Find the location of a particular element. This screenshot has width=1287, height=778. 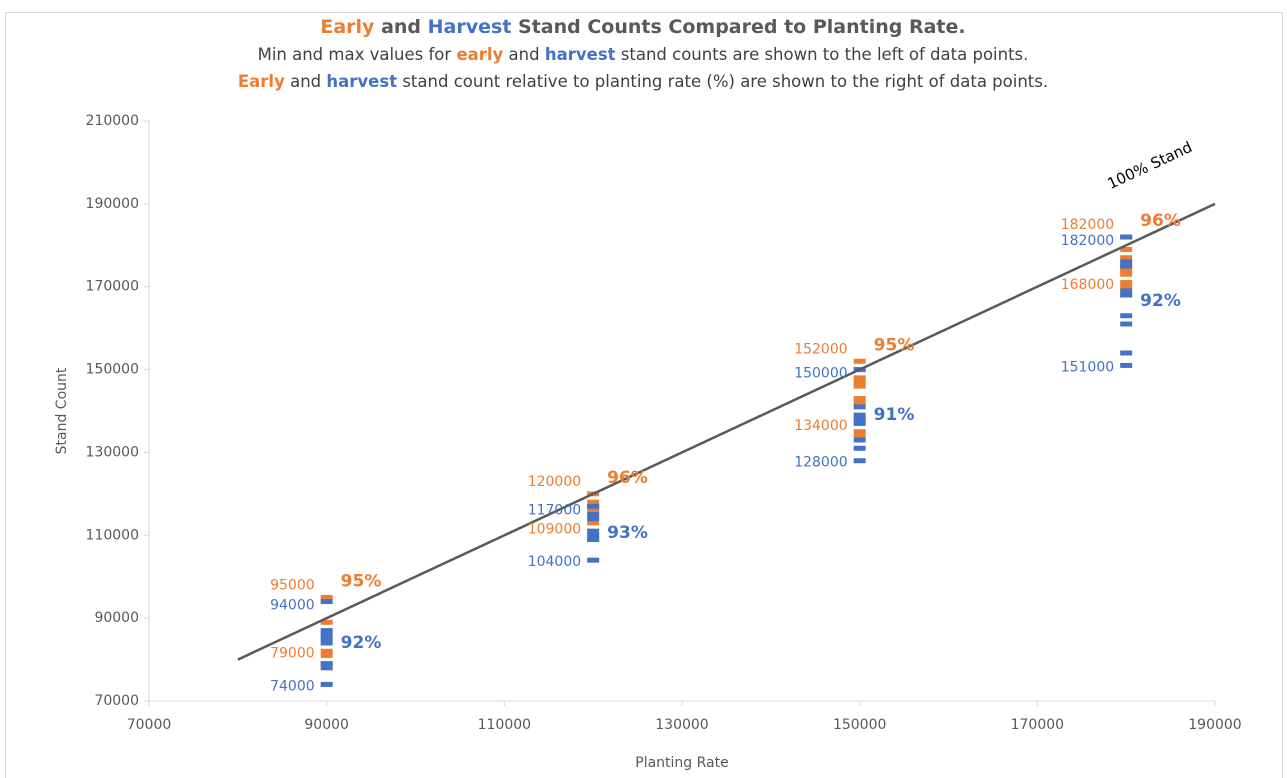

y-tick-label: 110000 is located at coordinates (112, 535).